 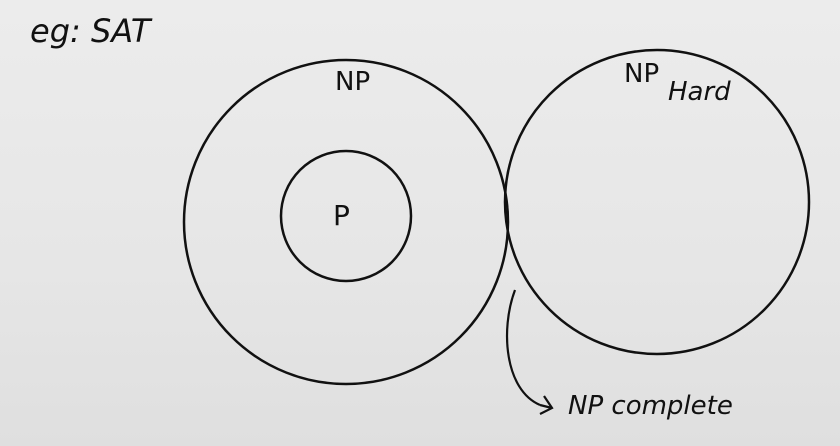 What do you see at coordinates (546, 405) in the screenshot?
I see `arrowhead-icon` at bounding box center [546, 405].